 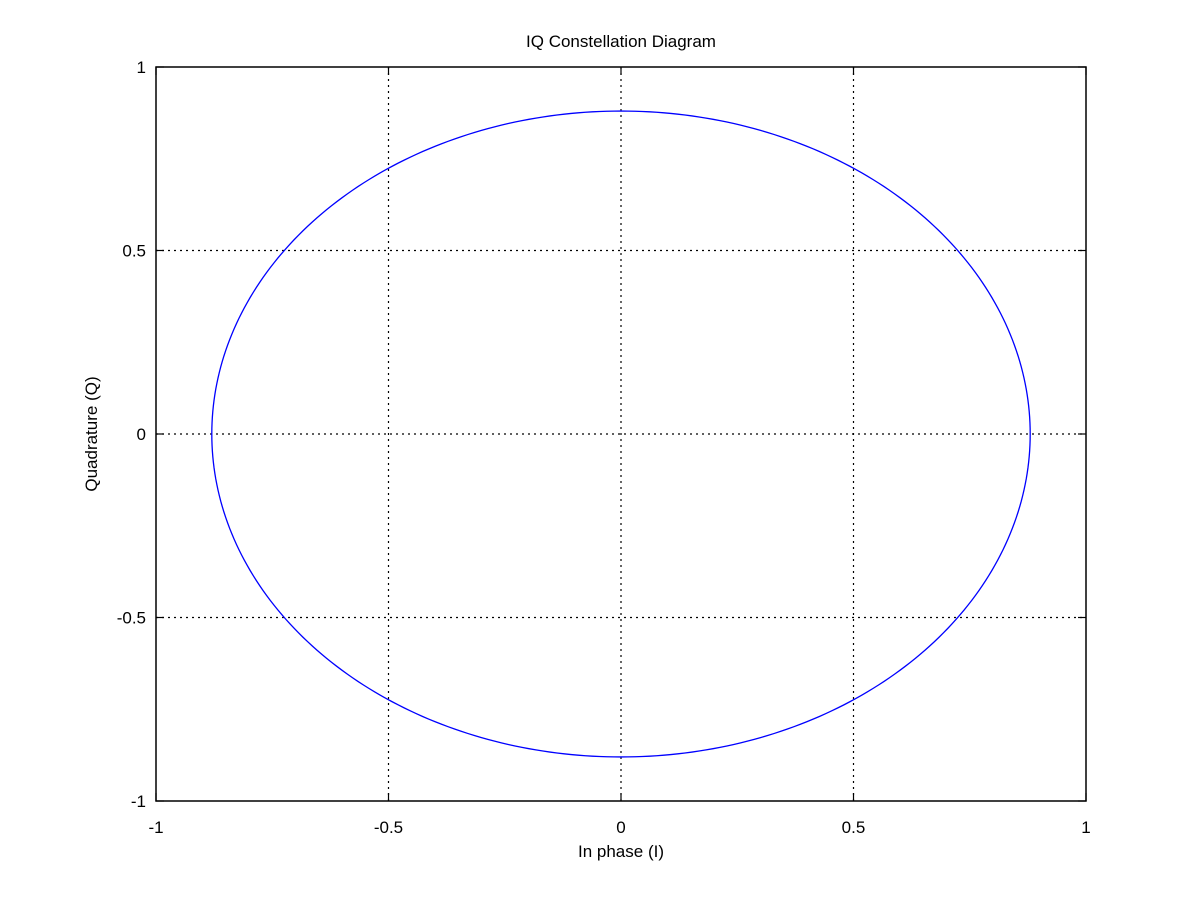 What do you see at coordinates (155, 827) in the screenshot?
I see `x-tick-label: -1` at bounding box center [155, 827].